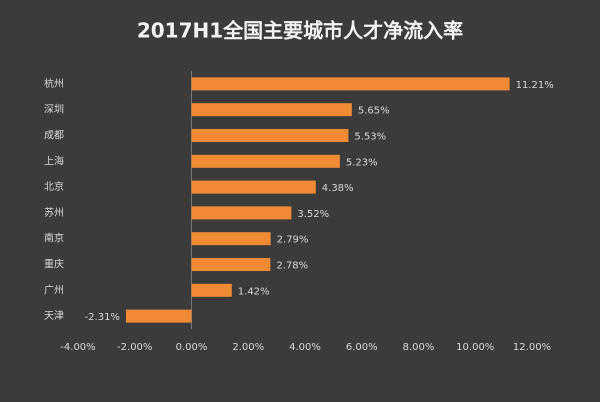 The image size is (600, 402). What do you see at coordinates (254, 291) in the screenshot?
I see `value-label: 1.42%` at bounding box center [254, 291].